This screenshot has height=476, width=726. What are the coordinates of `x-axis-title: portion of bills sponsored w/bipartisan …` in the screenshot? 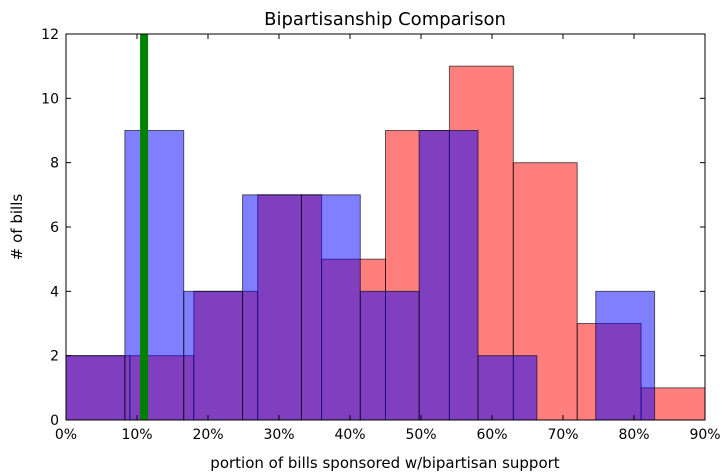 It's located at (384, 463).